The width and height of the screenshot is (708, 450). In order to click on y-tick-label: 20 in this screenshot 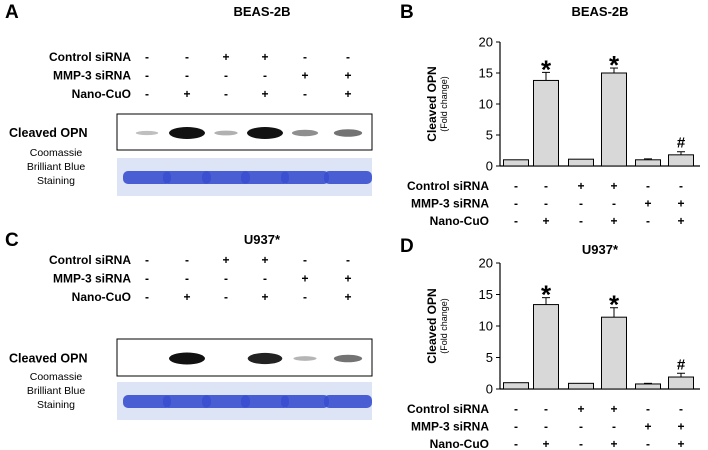, I will do `click(486, 42)`.